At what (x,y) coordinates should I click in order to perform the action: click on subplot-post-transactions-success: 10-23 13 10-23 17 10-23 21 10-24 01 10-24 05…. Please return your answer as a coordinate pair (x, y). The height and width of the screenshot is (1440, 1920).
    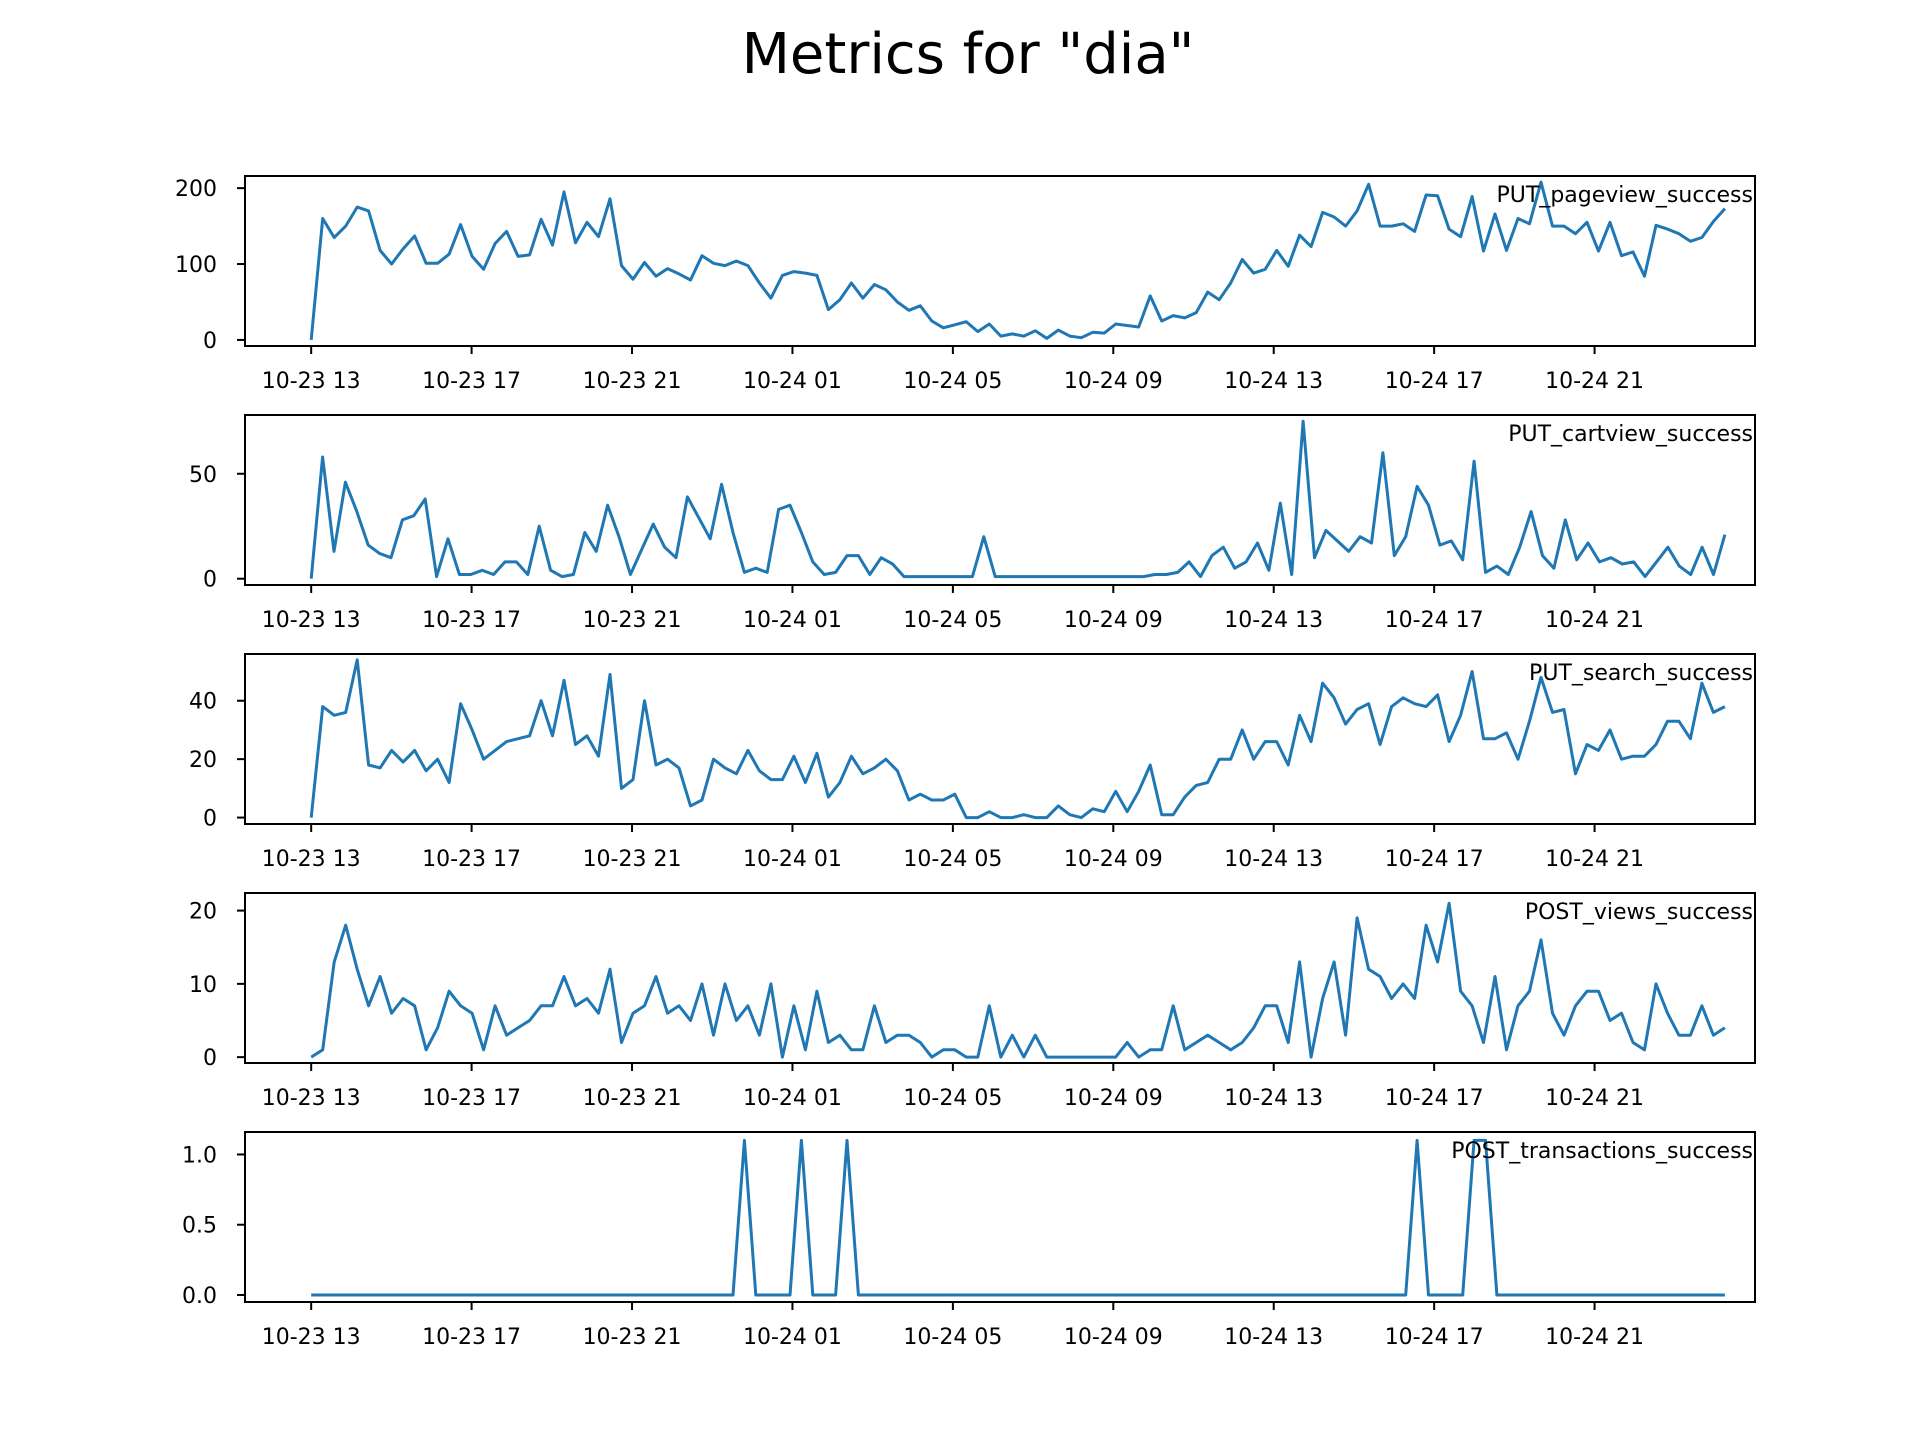
    Looking at the image, I should click on (969, 1240).